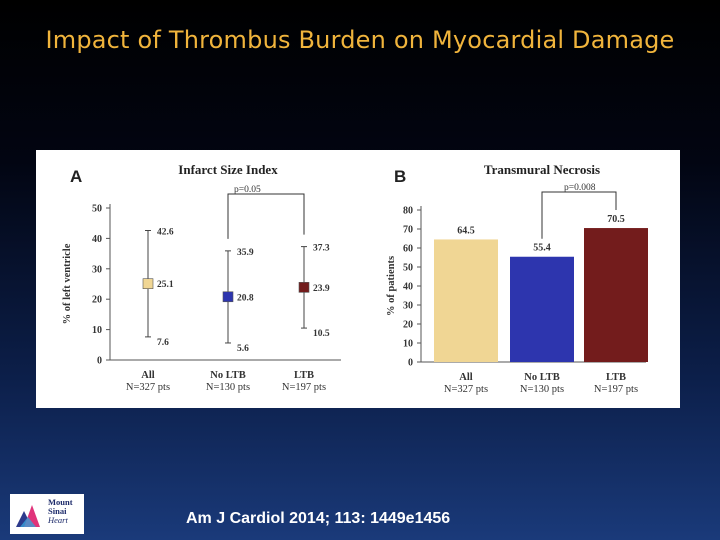 The image size is (720, 540). I want to click on logo-line-3: Heart, so click(58, 520).